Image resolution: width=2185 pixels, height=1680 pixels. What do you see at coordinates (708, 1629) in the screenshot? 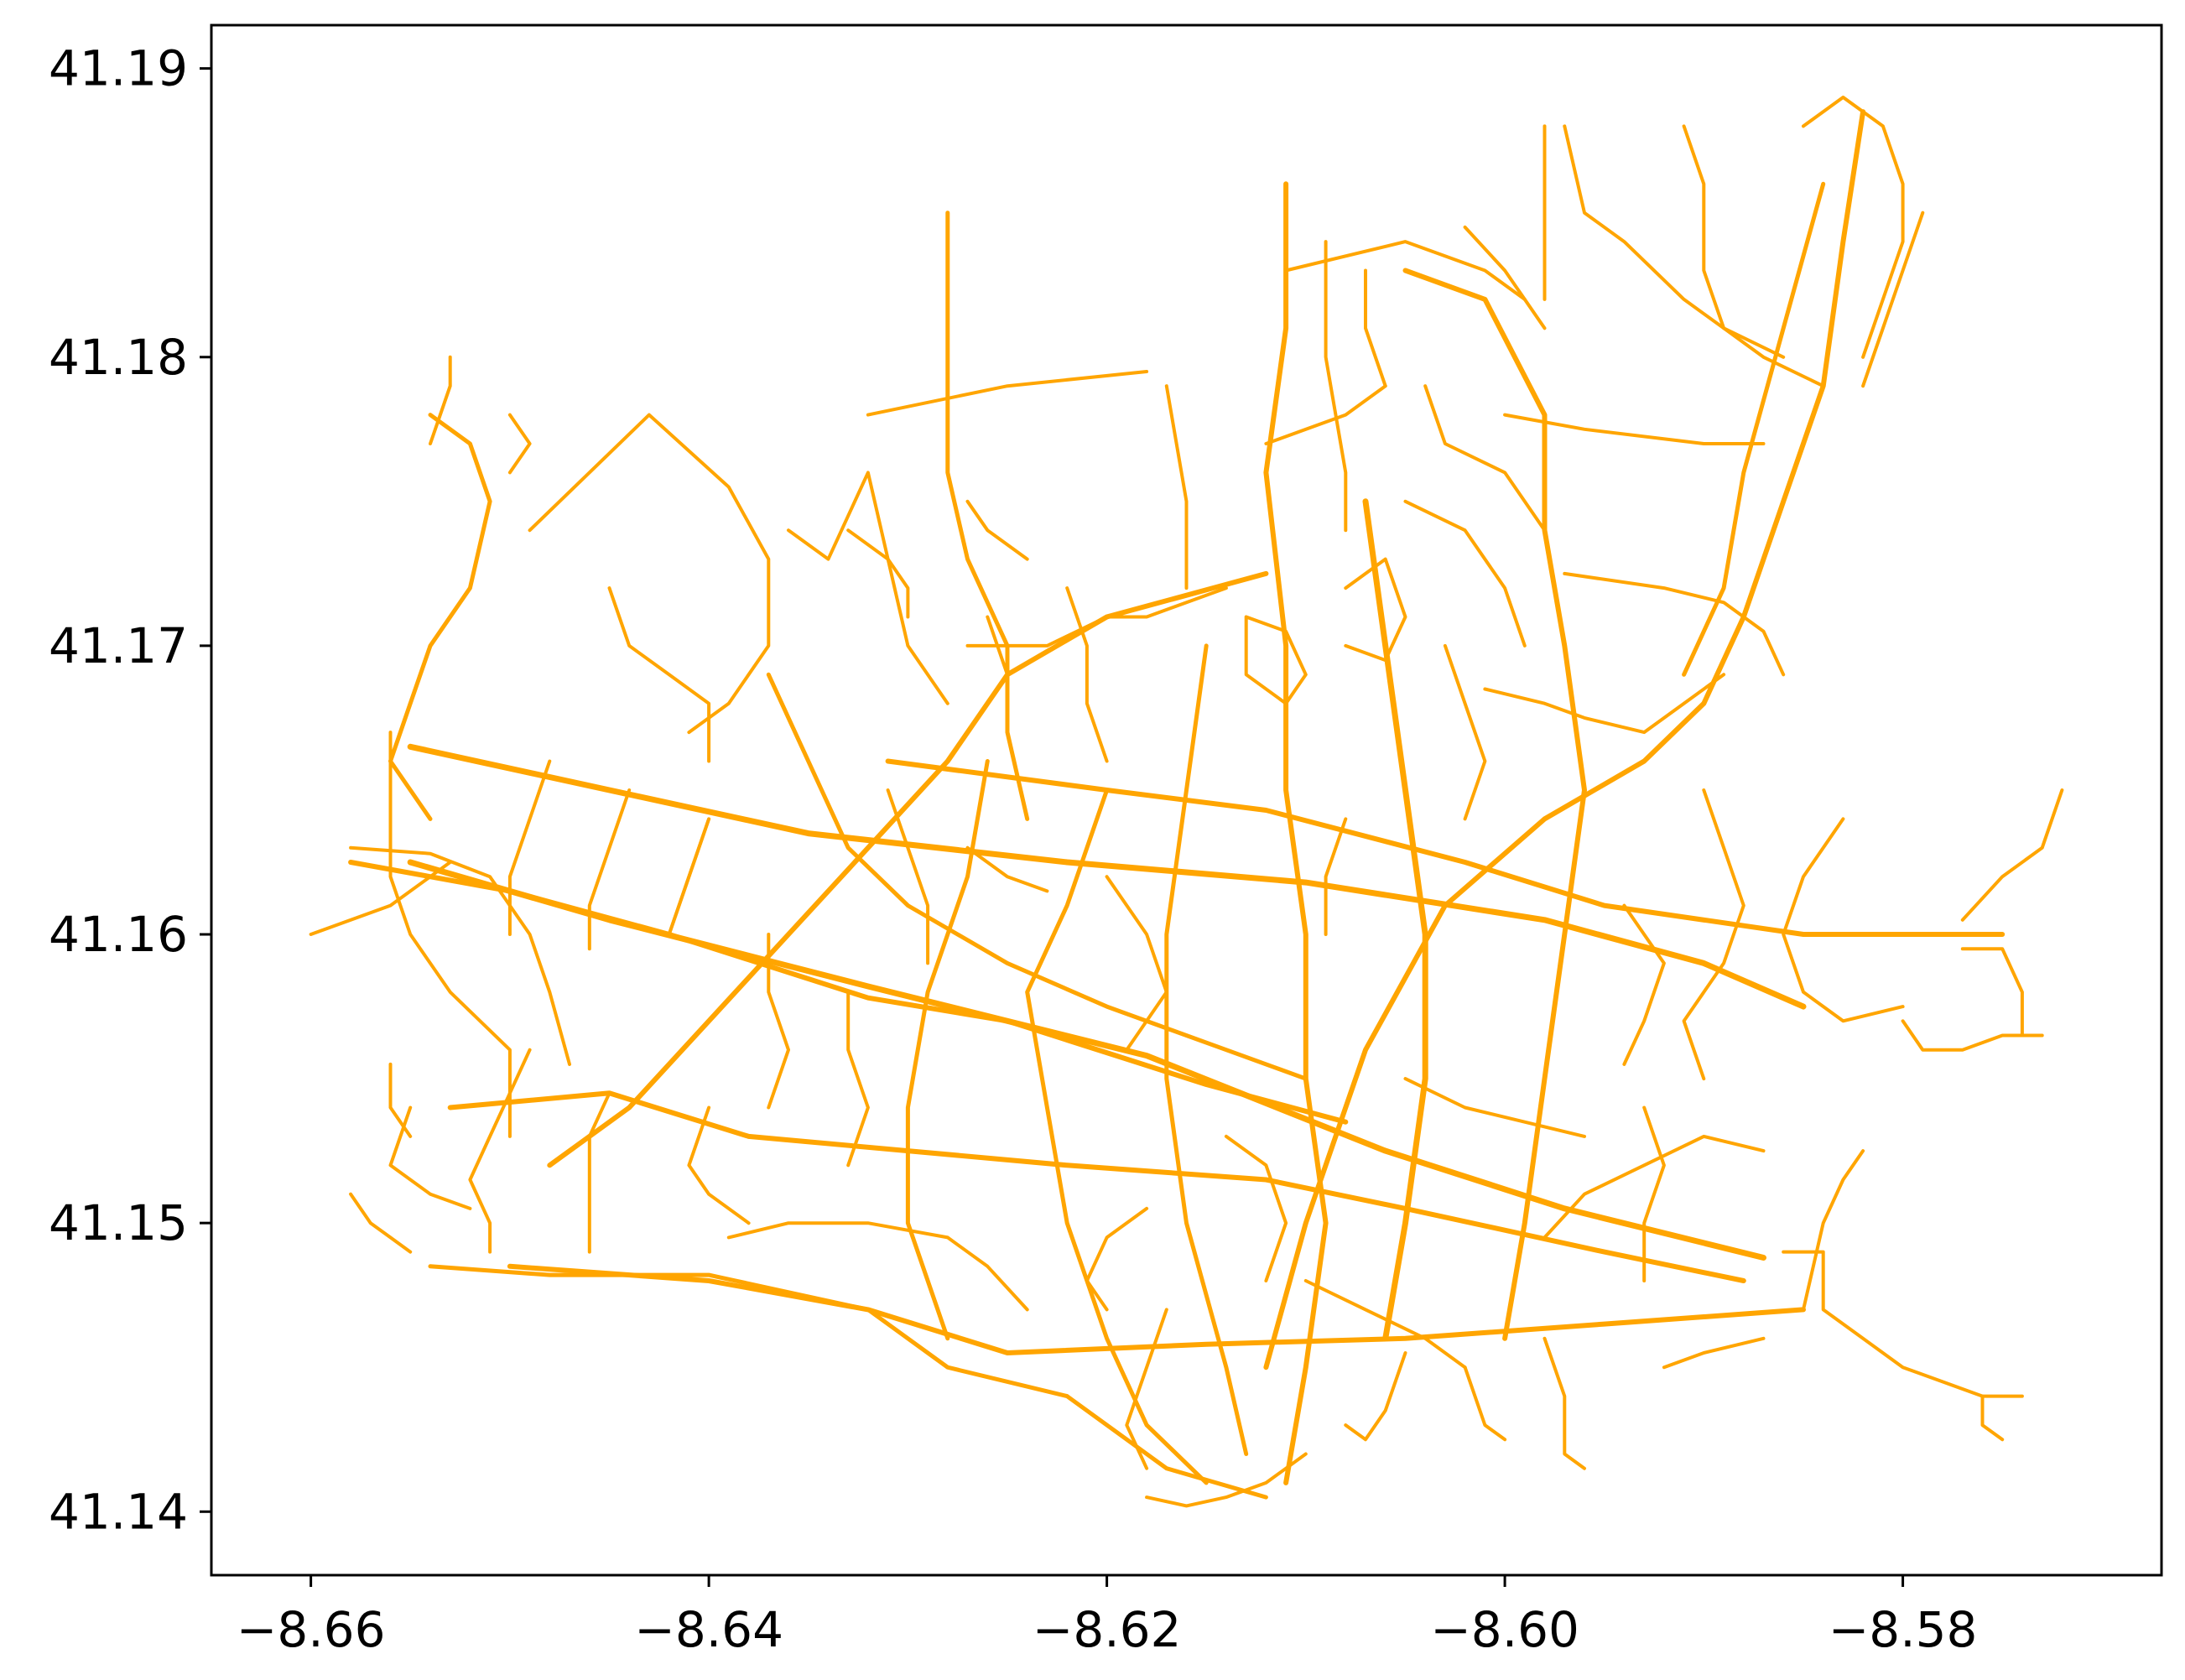
I see `x-tick-label-1: −8.64` at bounding box center [708, 1629].